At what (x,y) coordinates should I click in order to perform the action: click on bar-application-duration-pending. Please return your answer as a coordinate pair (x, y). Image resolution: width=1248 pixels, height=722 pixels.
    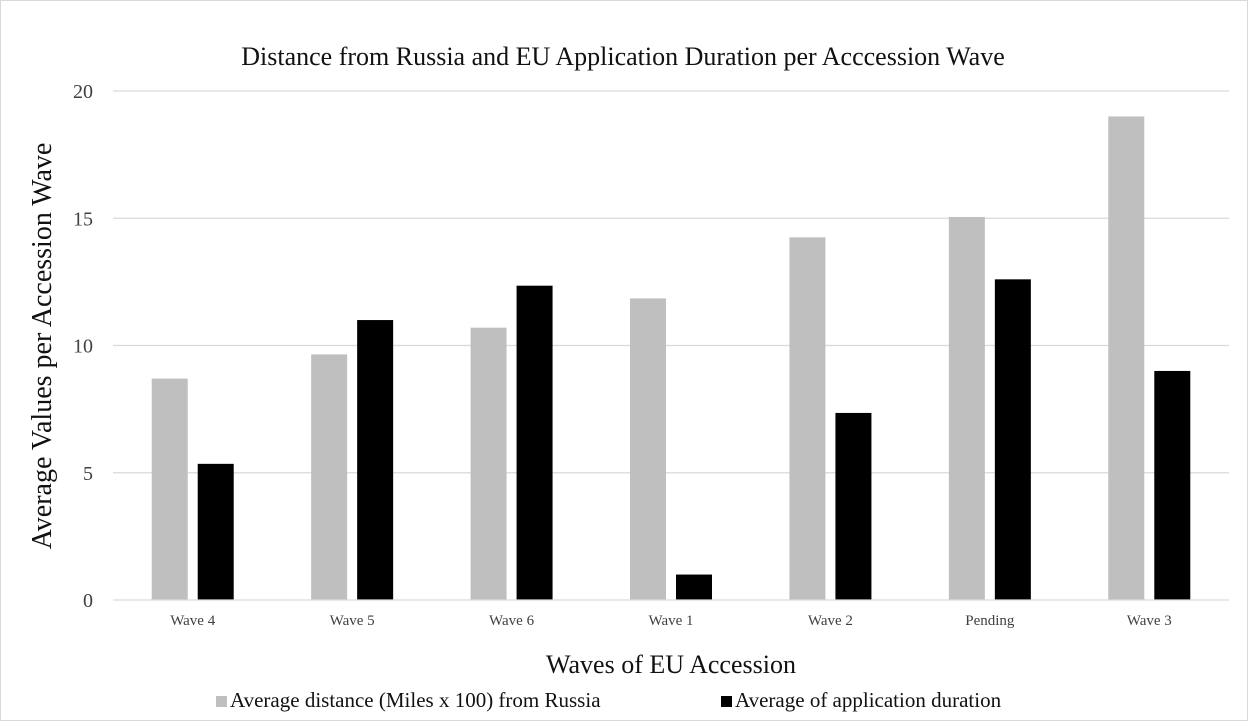
    Looking at the image, I should click on (1012, 439).